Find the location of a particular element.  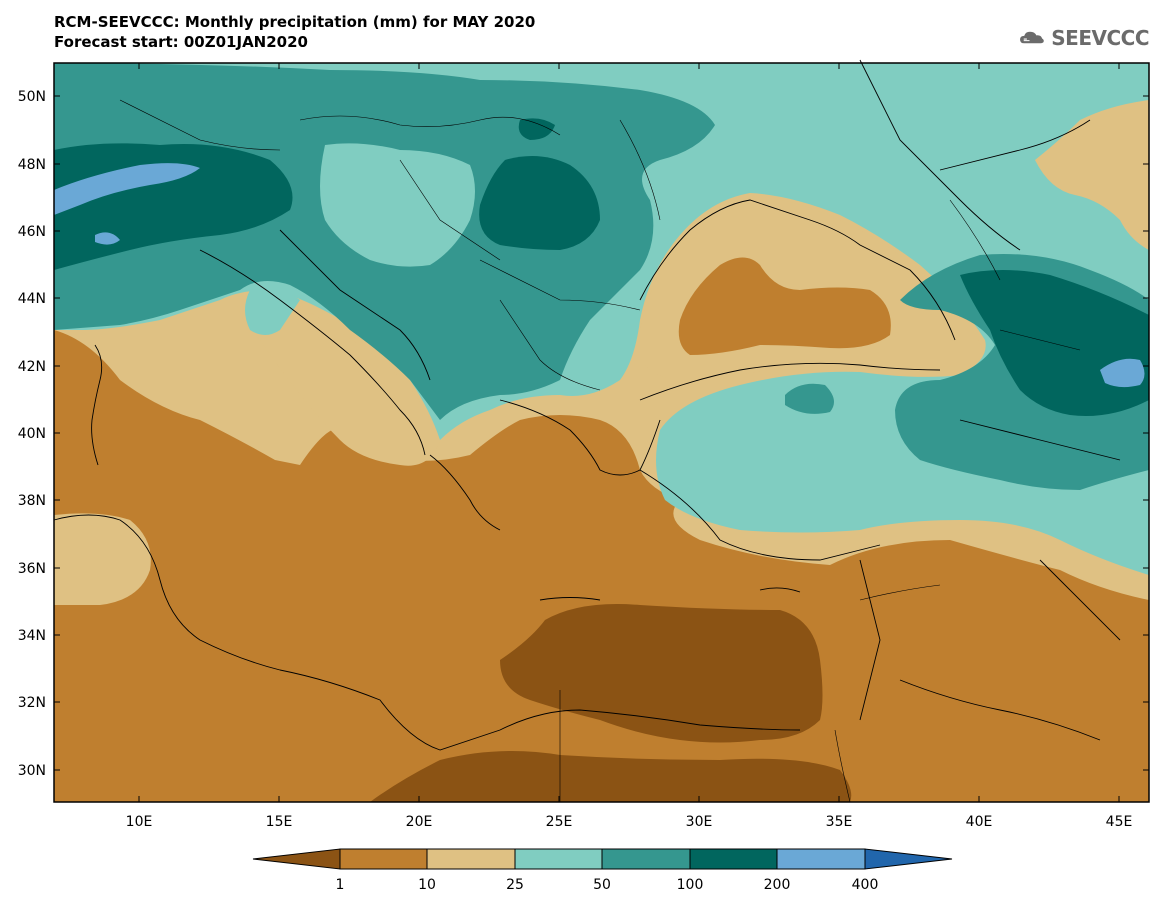

region-brown-blacksea is located at coordinates (784, 306).